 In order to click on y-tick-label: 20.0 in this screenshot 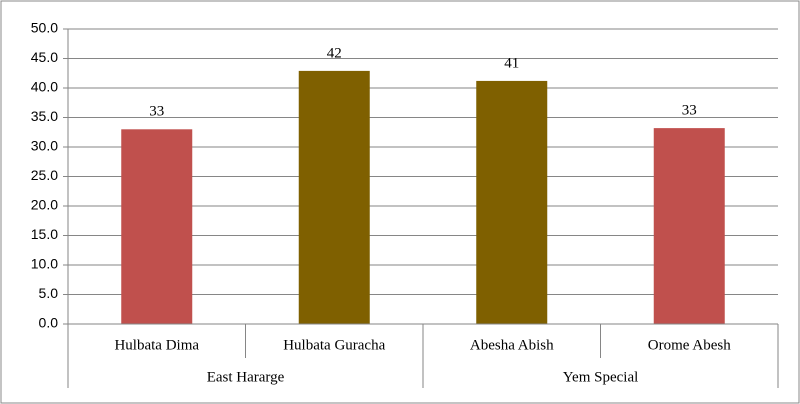, I will do `click(44, 205)`.